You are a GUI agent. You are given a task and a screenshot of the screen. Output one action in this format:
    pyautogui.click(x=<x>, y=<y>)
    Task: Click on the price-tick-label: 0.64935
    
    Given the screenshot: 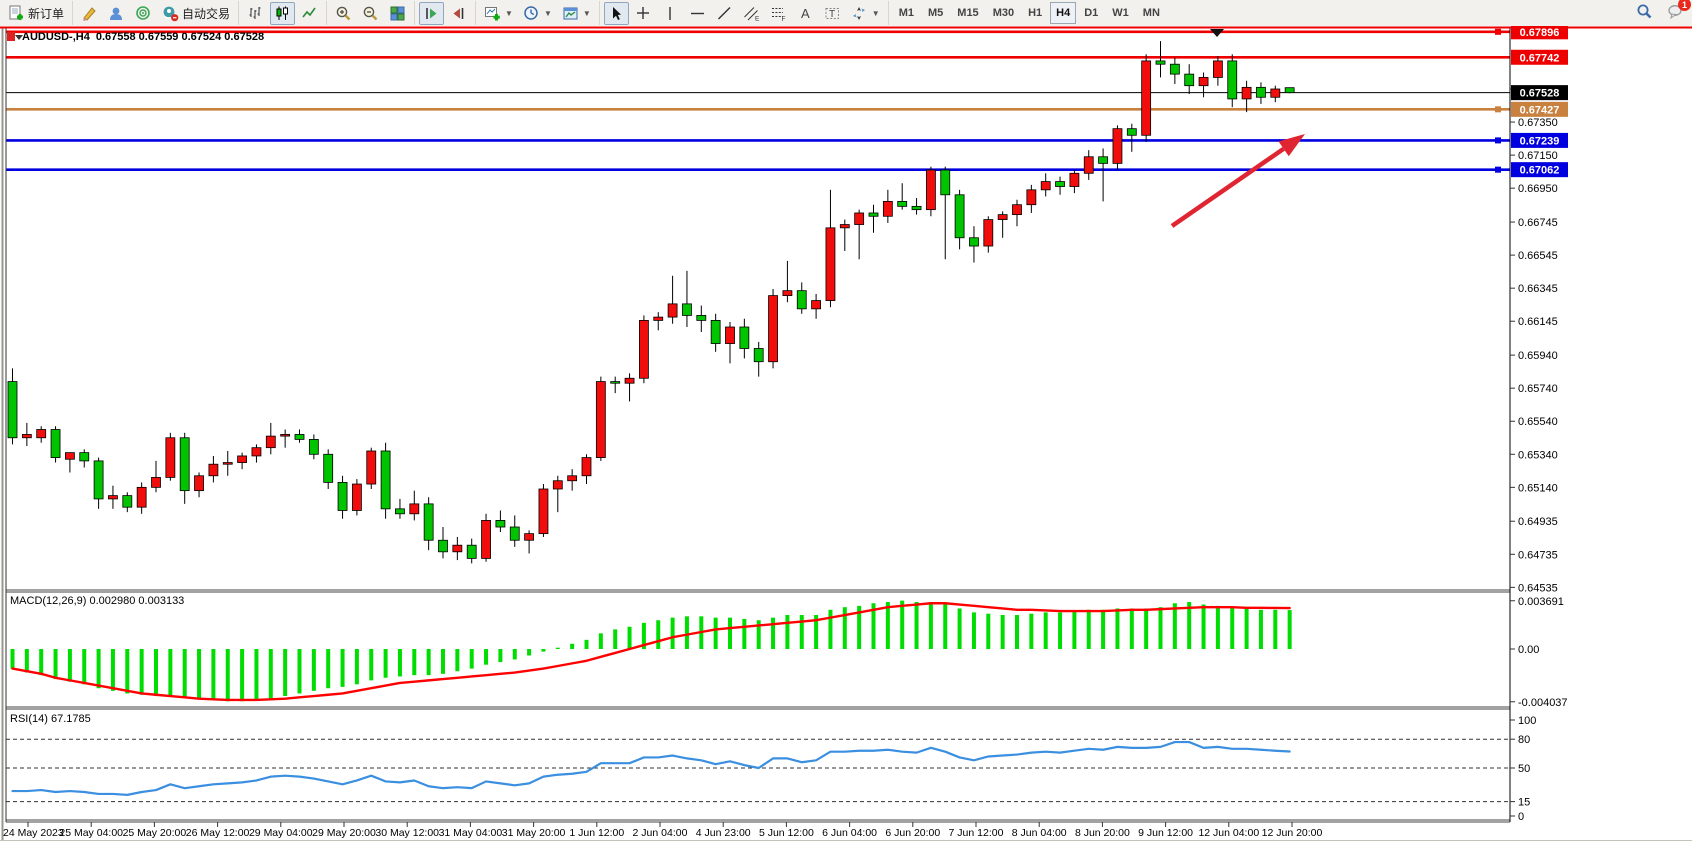 What is the action you would take?
    pyautogui.click(x=1538, y=522)
    